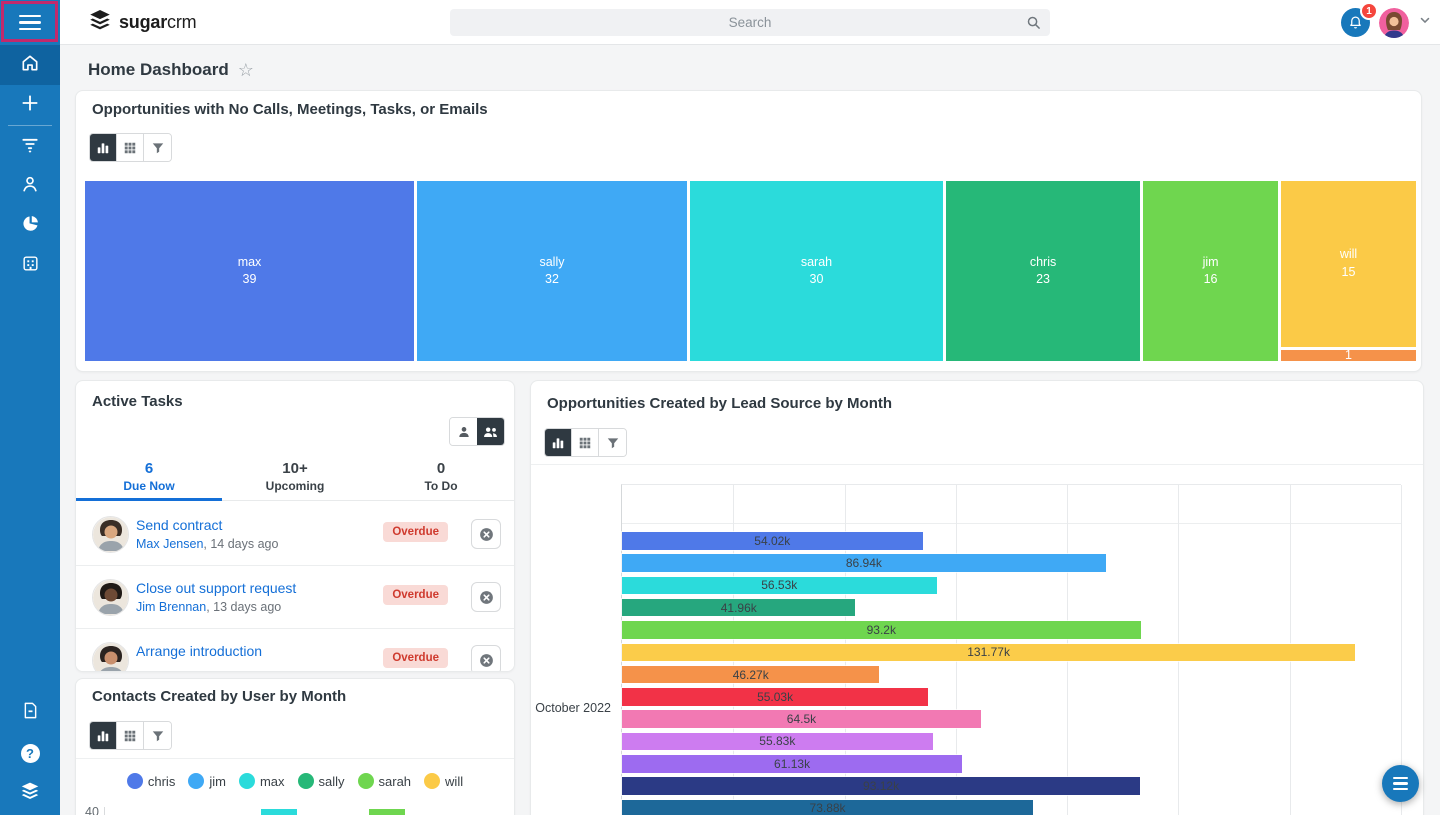  I want to click on sidebar-item-reports, so click(30, 226).